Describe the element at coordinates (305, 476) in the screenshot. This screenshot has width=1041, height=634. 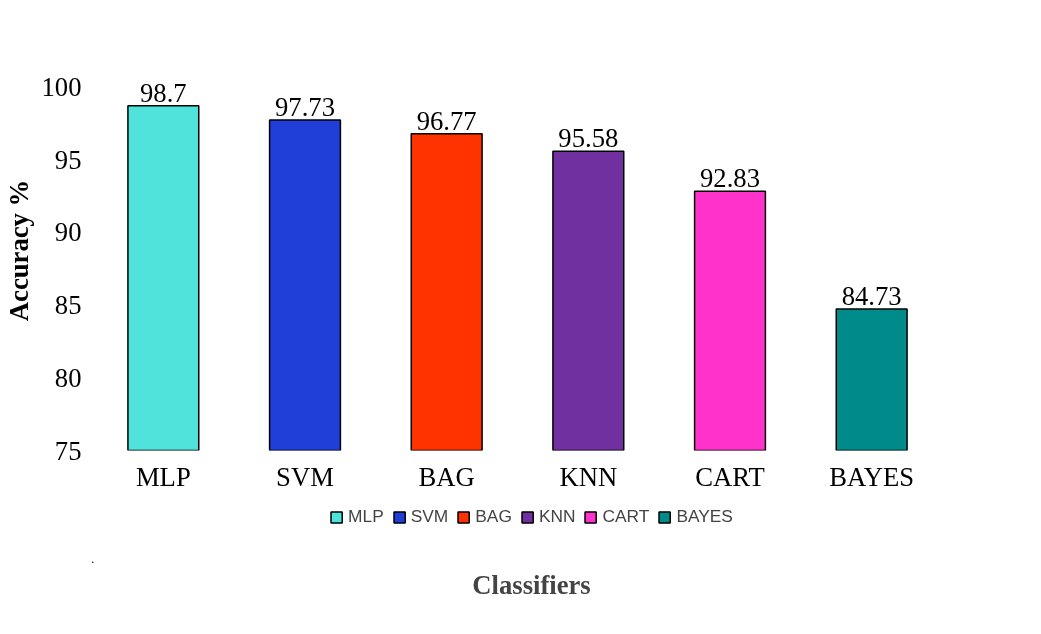
I see `x-tick-label: SVM` at that location.